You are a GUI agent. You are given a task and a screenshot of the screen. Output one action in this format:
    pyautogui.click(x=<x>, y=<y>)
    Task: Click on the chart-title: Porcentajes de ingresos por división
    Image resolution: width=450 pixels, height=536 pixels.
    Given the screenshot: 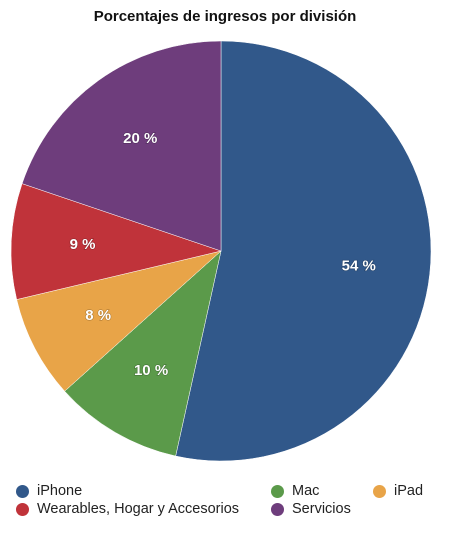 What is the action you would take?
    pyautogui.click(x=225, y=16)
    